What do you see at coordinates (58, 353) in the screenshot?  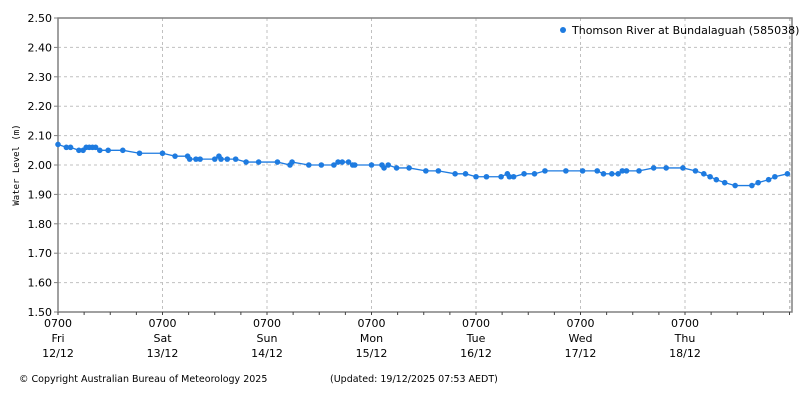 I see `x-tick-label: 12/12` at bounding box center [58, 353].